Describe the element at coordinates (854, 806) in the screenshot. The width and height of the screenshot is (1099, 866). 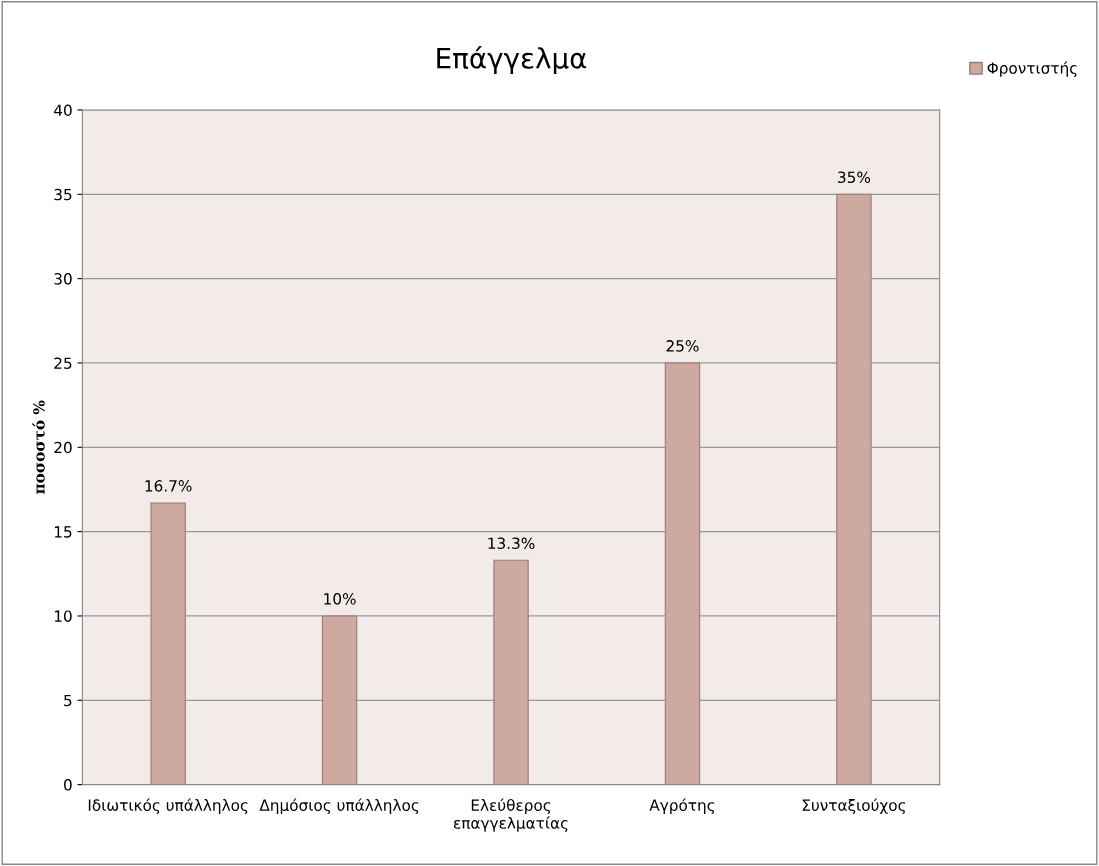
I see `x-tick-label: Συνταξιούχος` at that location.